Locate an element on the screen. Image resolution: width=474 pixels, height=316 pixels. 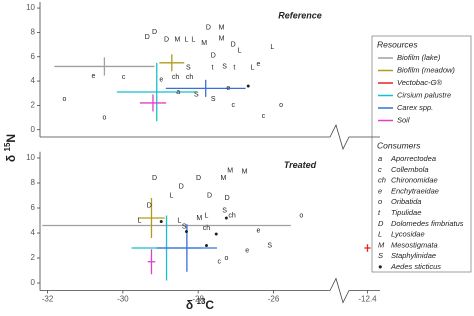
legend-label: Dolomedes fimbriatus is located at coordinates (427, 223).